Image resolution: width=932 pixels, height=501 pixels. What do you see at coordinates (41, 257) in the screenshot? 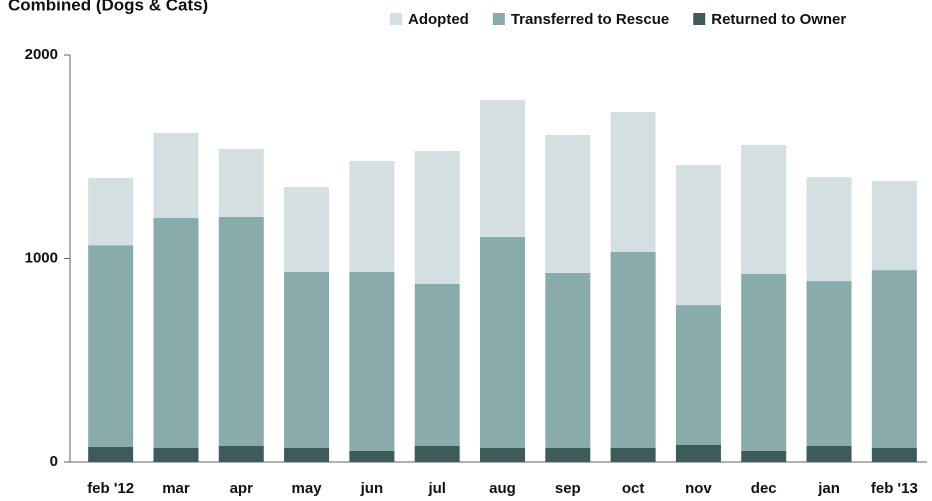
I see `y-tick-label: 1000` at bounding box center [41, 257].